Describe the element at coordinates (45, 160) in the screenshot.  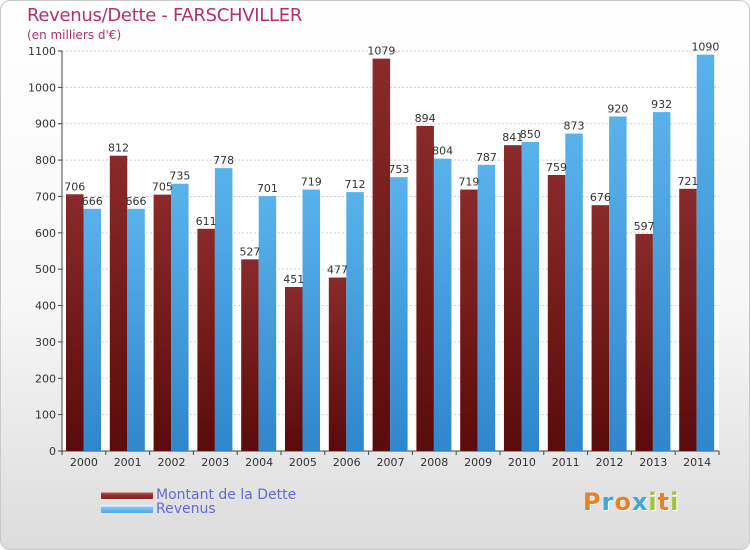
I see `y-tick-label: 800` at that location.